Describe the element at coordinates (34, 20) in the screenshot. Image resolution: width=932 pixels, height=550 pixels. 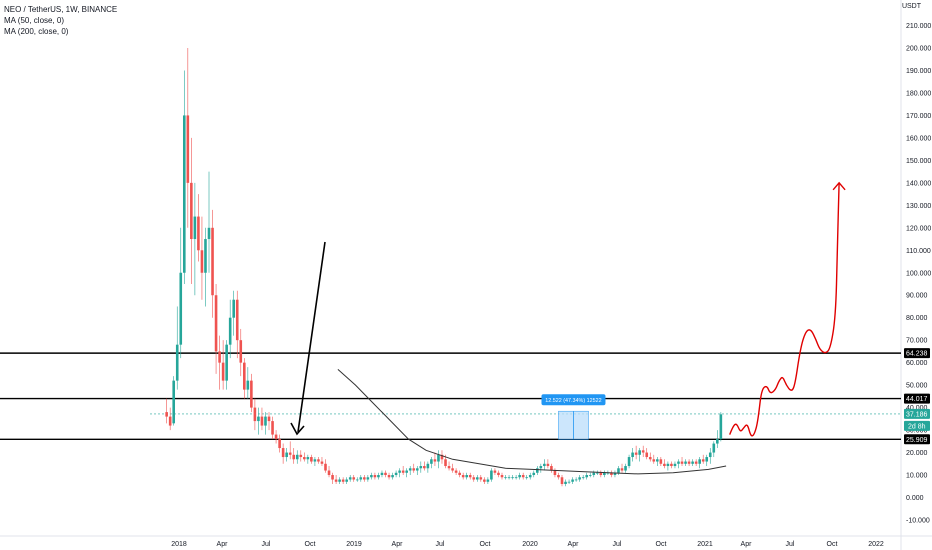
I see `ma50-legend: MA (50, close, 0)` at that location.